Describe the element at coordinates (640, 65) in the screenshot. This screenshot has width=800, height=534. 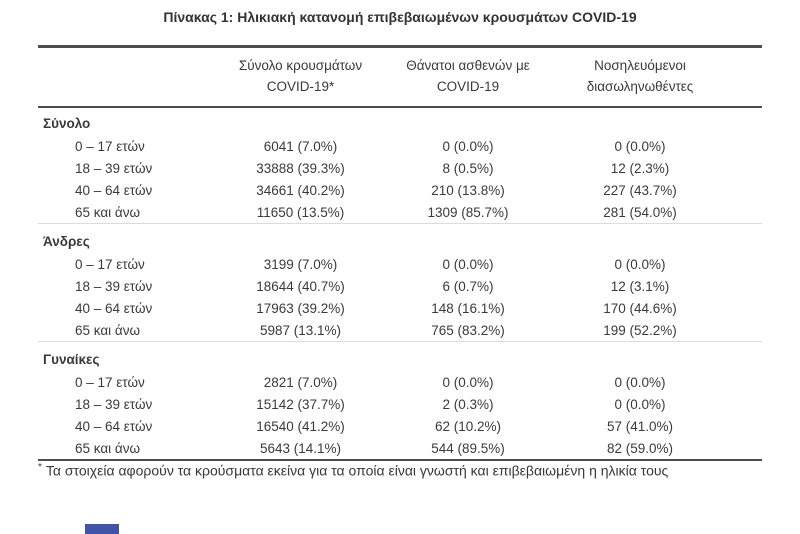
I see `column-header-line: Νοσηλευόμενοι` at that location.